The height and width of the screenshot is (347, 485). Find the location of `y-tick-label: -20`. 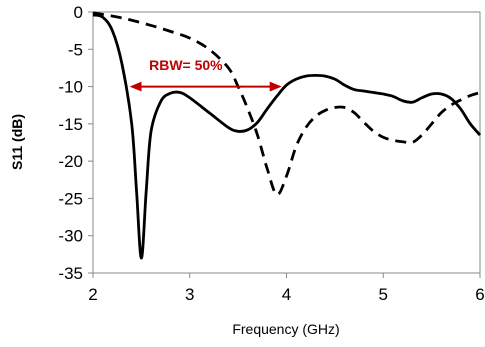

y-tick-label: -20 is located at coordinates (70, 161).